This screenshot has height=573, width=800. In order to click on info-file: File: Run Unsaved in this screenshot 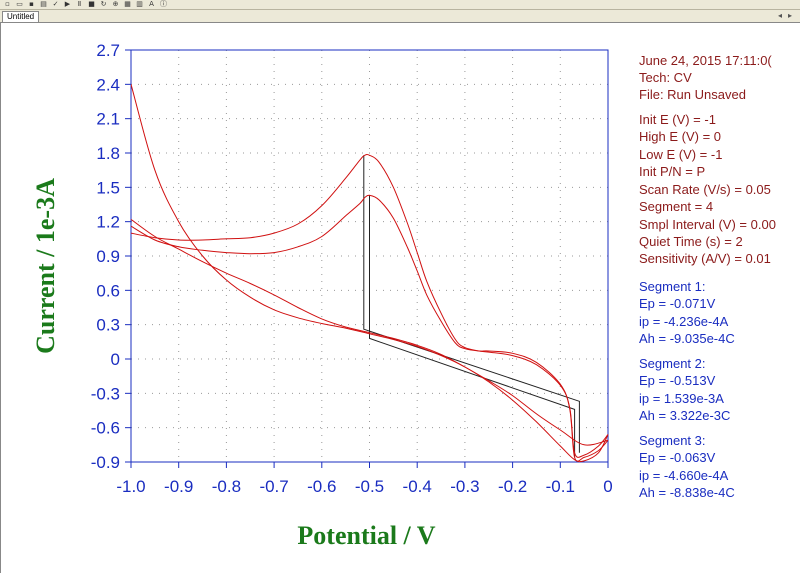, I will do `click(692, 94)`.